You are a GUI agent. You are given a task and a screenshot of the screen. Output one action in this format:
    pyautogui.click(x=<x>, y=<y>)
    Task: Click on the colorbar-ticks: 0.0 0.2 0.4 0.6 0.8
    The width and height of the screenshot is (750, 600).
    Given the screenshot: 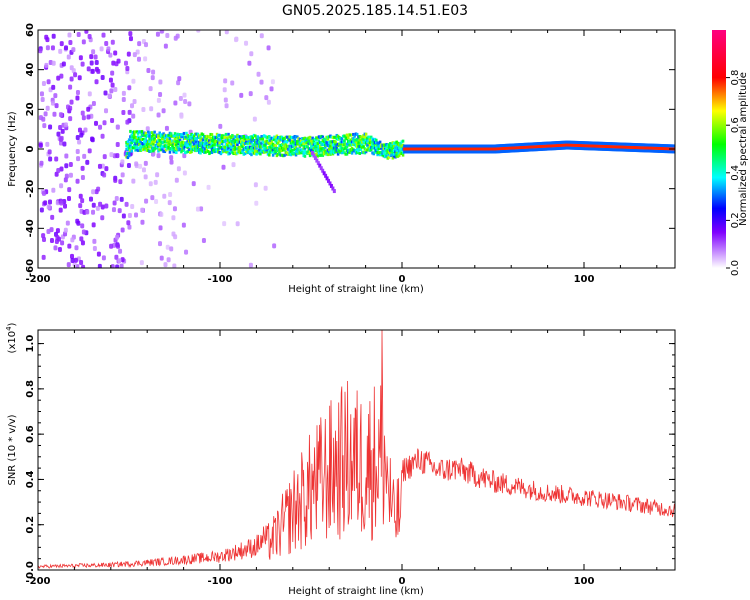 What is the action you would take?
    pyautogui.click(x=733, y=173)
    